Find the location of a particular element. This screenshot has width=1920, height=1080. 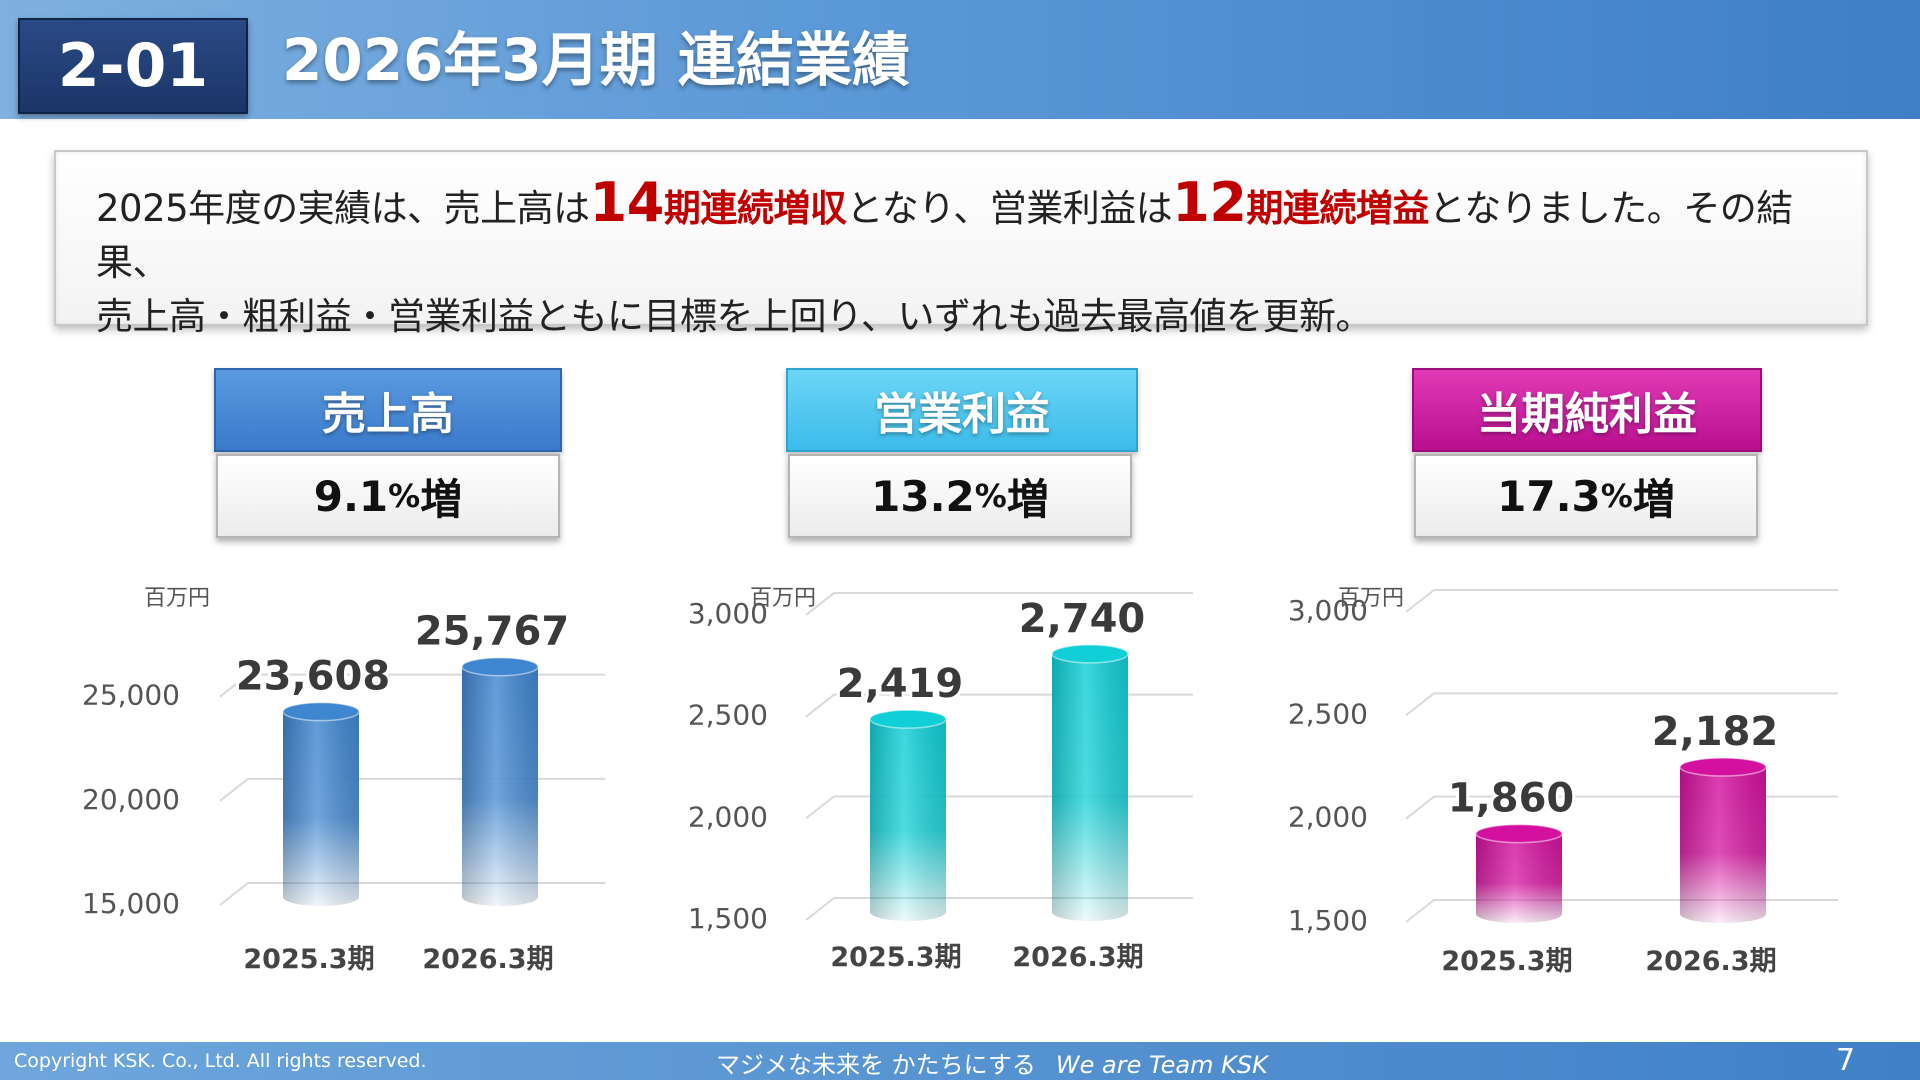

highlight-number: 14 is located at coordinates (627, 202).